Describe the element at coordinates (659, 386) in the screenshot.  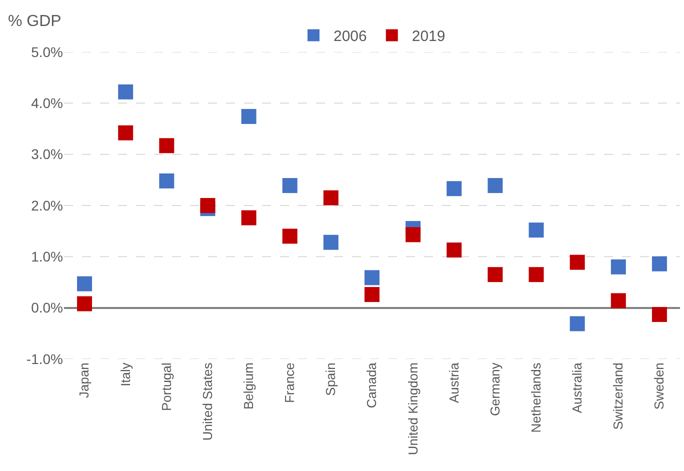
I see `x-tick-label: Sweden` at that location.